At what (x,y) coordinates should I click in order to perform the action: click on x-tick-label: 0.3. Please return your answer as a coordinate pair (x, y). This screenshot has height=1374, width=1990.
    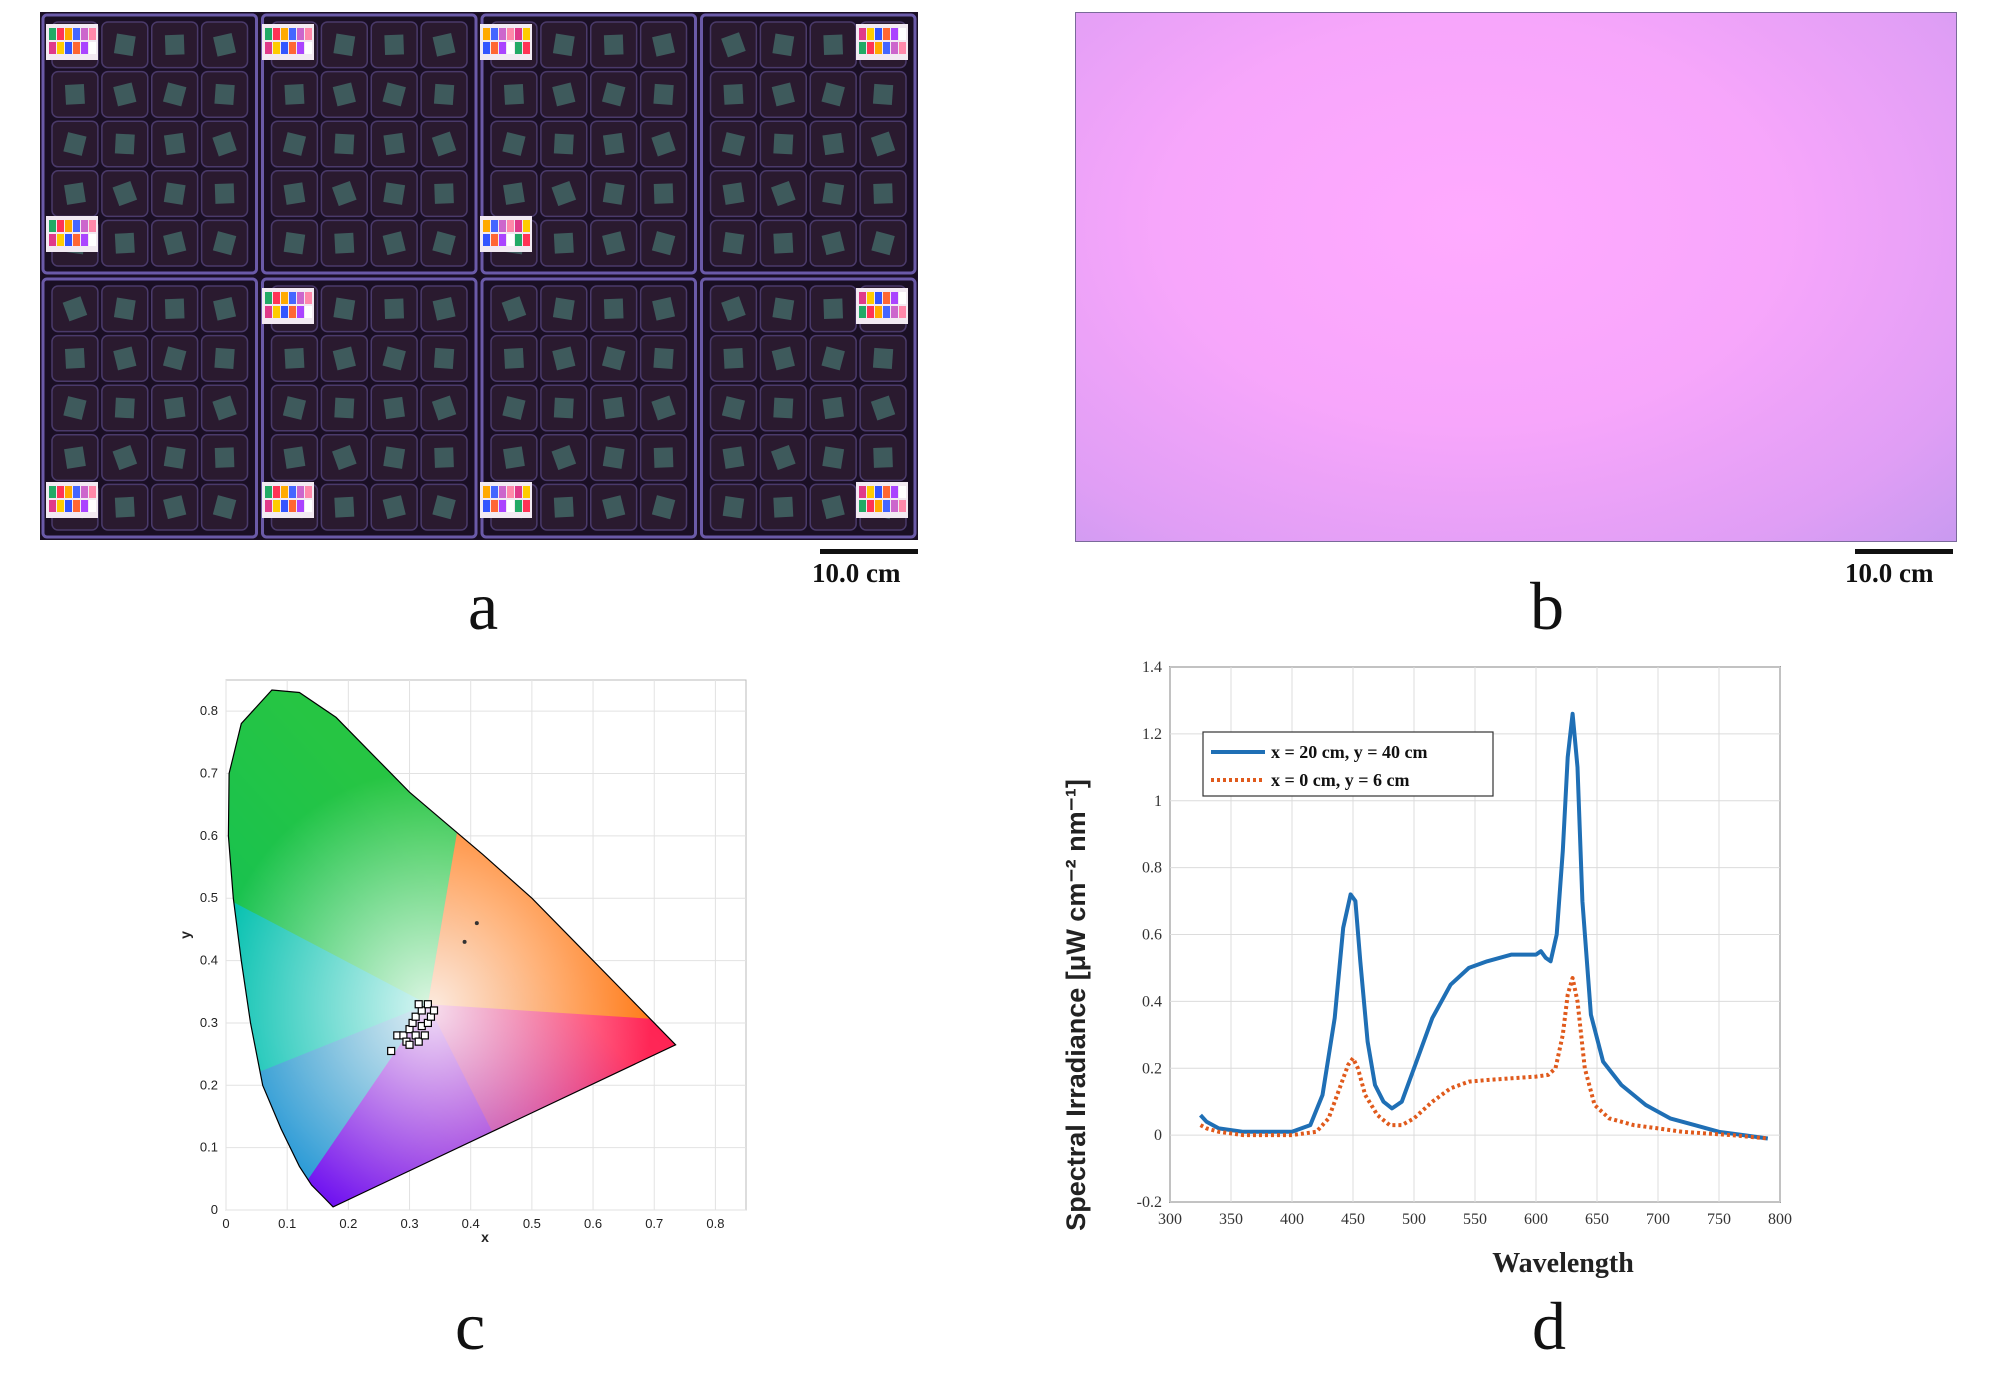
    Looking at the image, I should click on (409, 1223).